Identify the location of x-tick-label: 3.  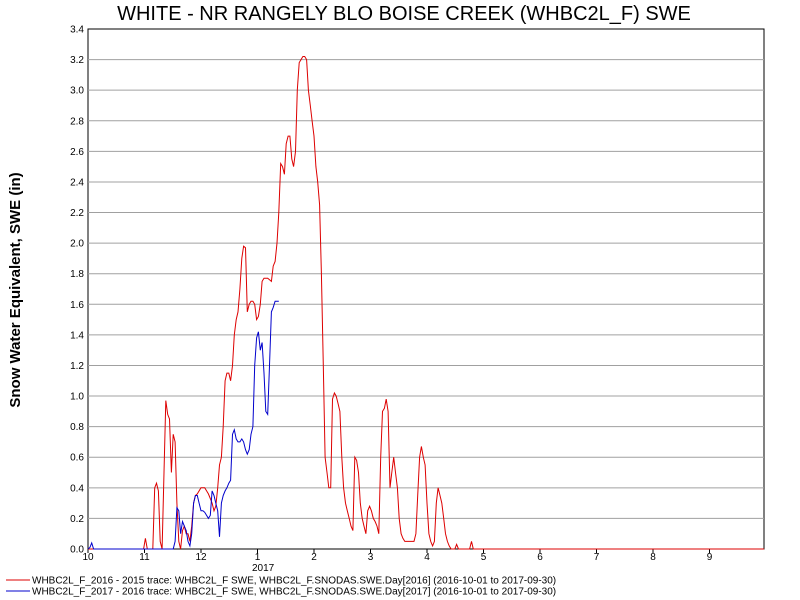
(371, 557).